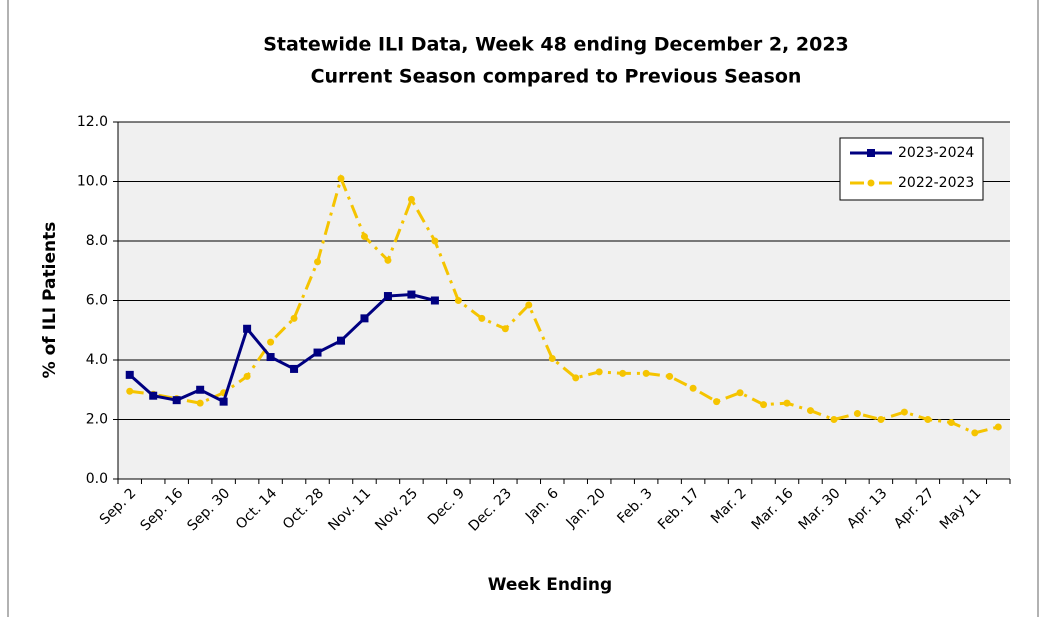  I want to click on legend-box, so click(911, 169).